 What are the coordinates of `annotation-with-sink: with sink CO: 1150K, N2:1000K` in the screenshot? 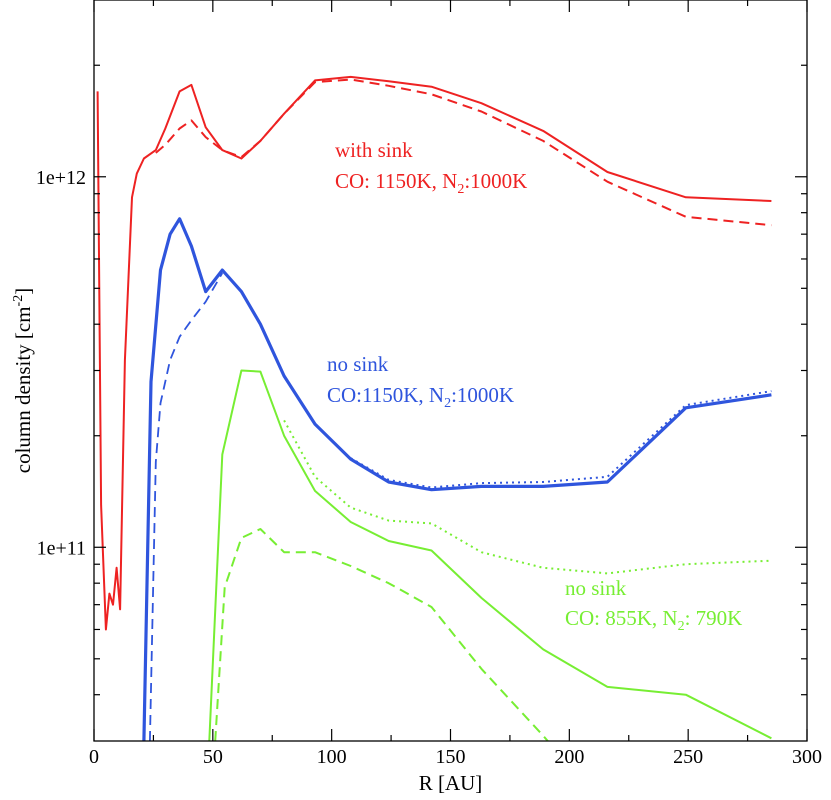 It's located at (431, 167).